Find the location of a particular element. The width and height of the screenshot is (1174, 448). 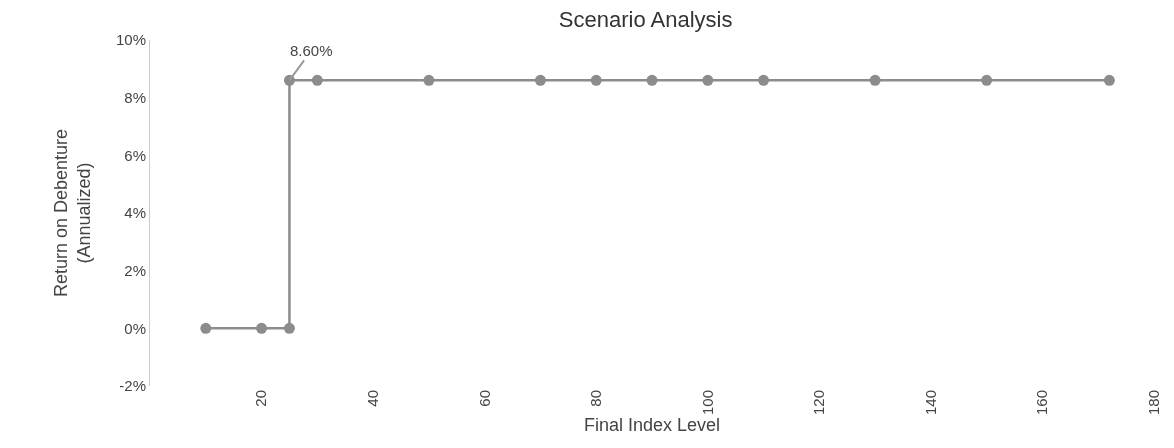

y-tick-label: 6% is located at coordinates (135, 155).